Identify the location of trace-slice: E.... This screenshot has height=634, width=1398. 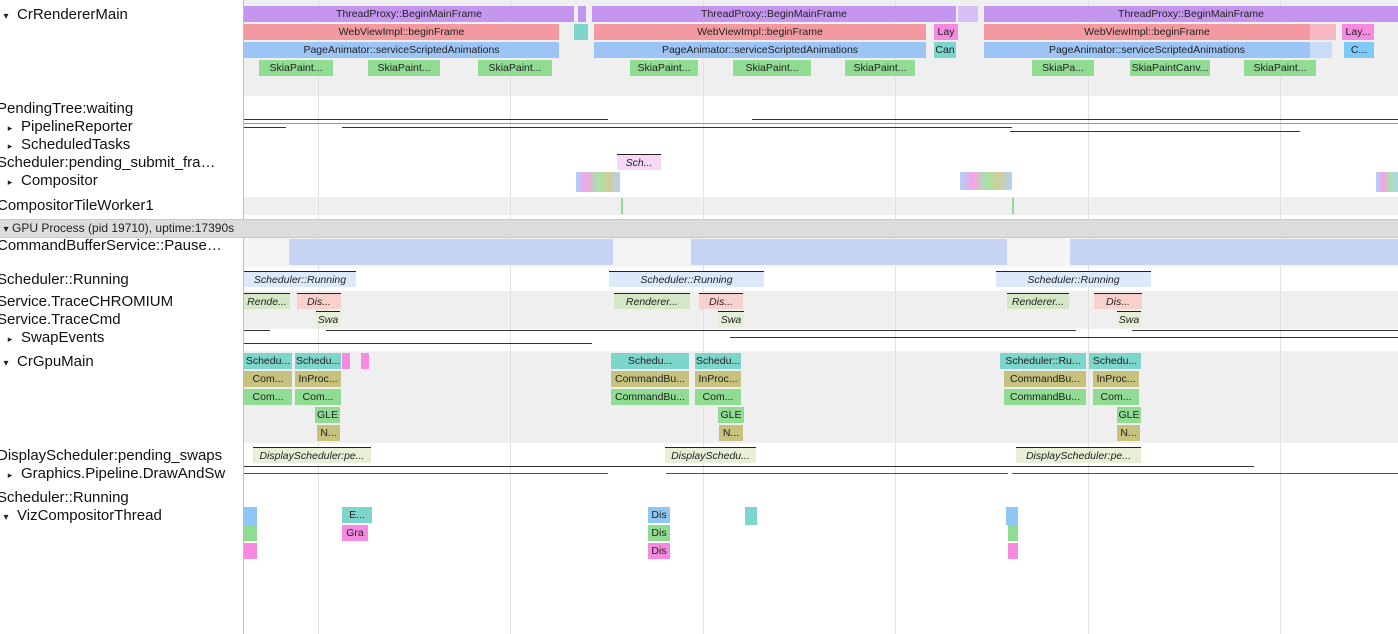
(357, 515).